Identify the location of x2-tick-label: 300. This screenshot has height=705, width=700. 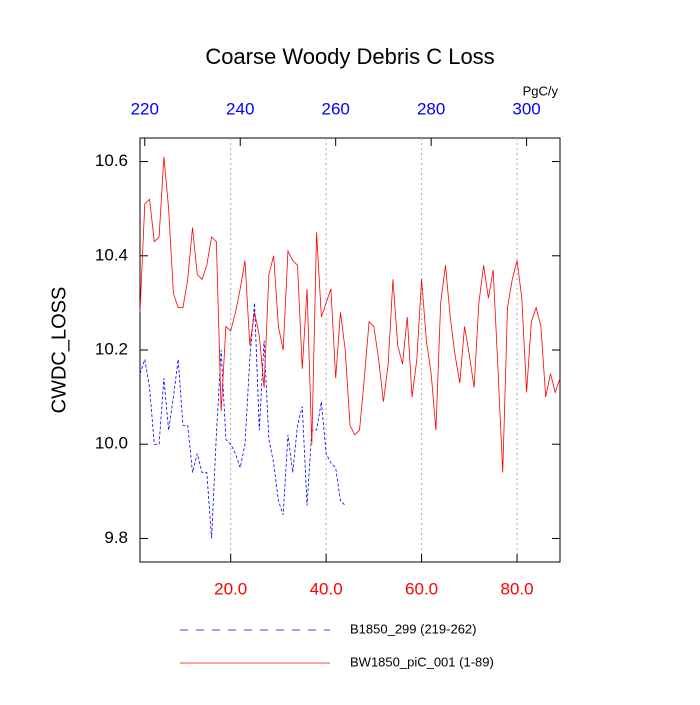
(526, 108).